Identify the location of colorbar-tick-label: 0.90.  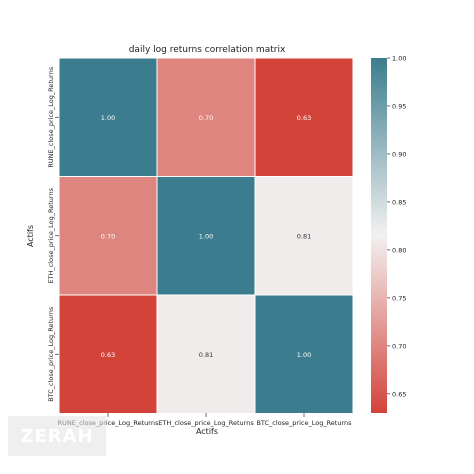
(399, 154).